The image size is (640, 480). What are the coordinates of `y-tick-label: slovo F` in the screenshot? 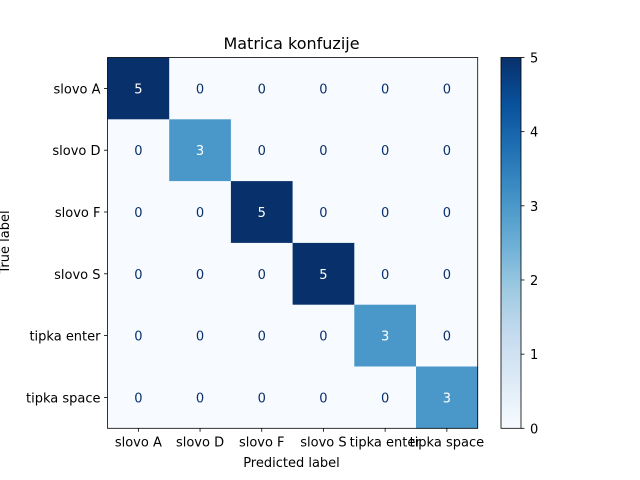 It's located at (78, 213).